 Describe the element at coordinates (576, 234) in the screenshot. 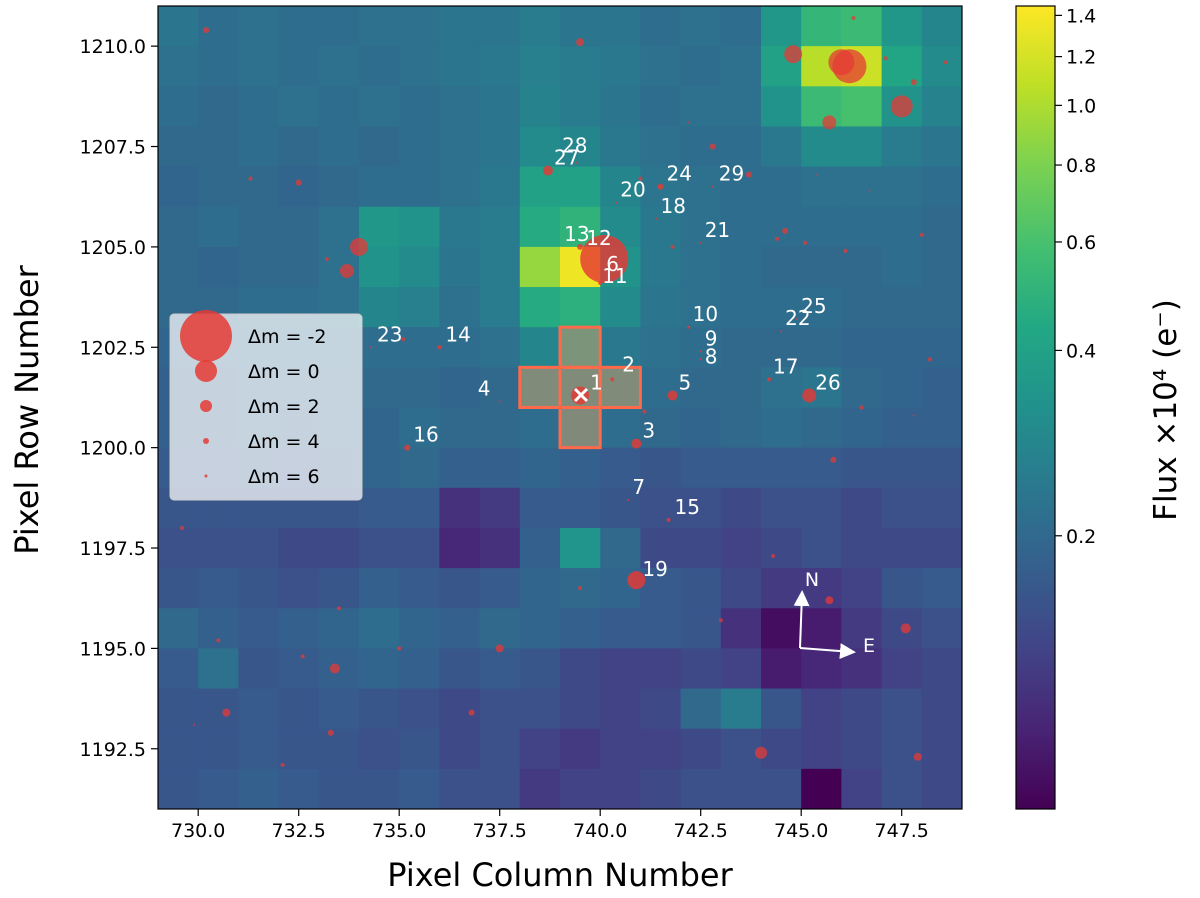

I see `source-label-13: 13` at that location.